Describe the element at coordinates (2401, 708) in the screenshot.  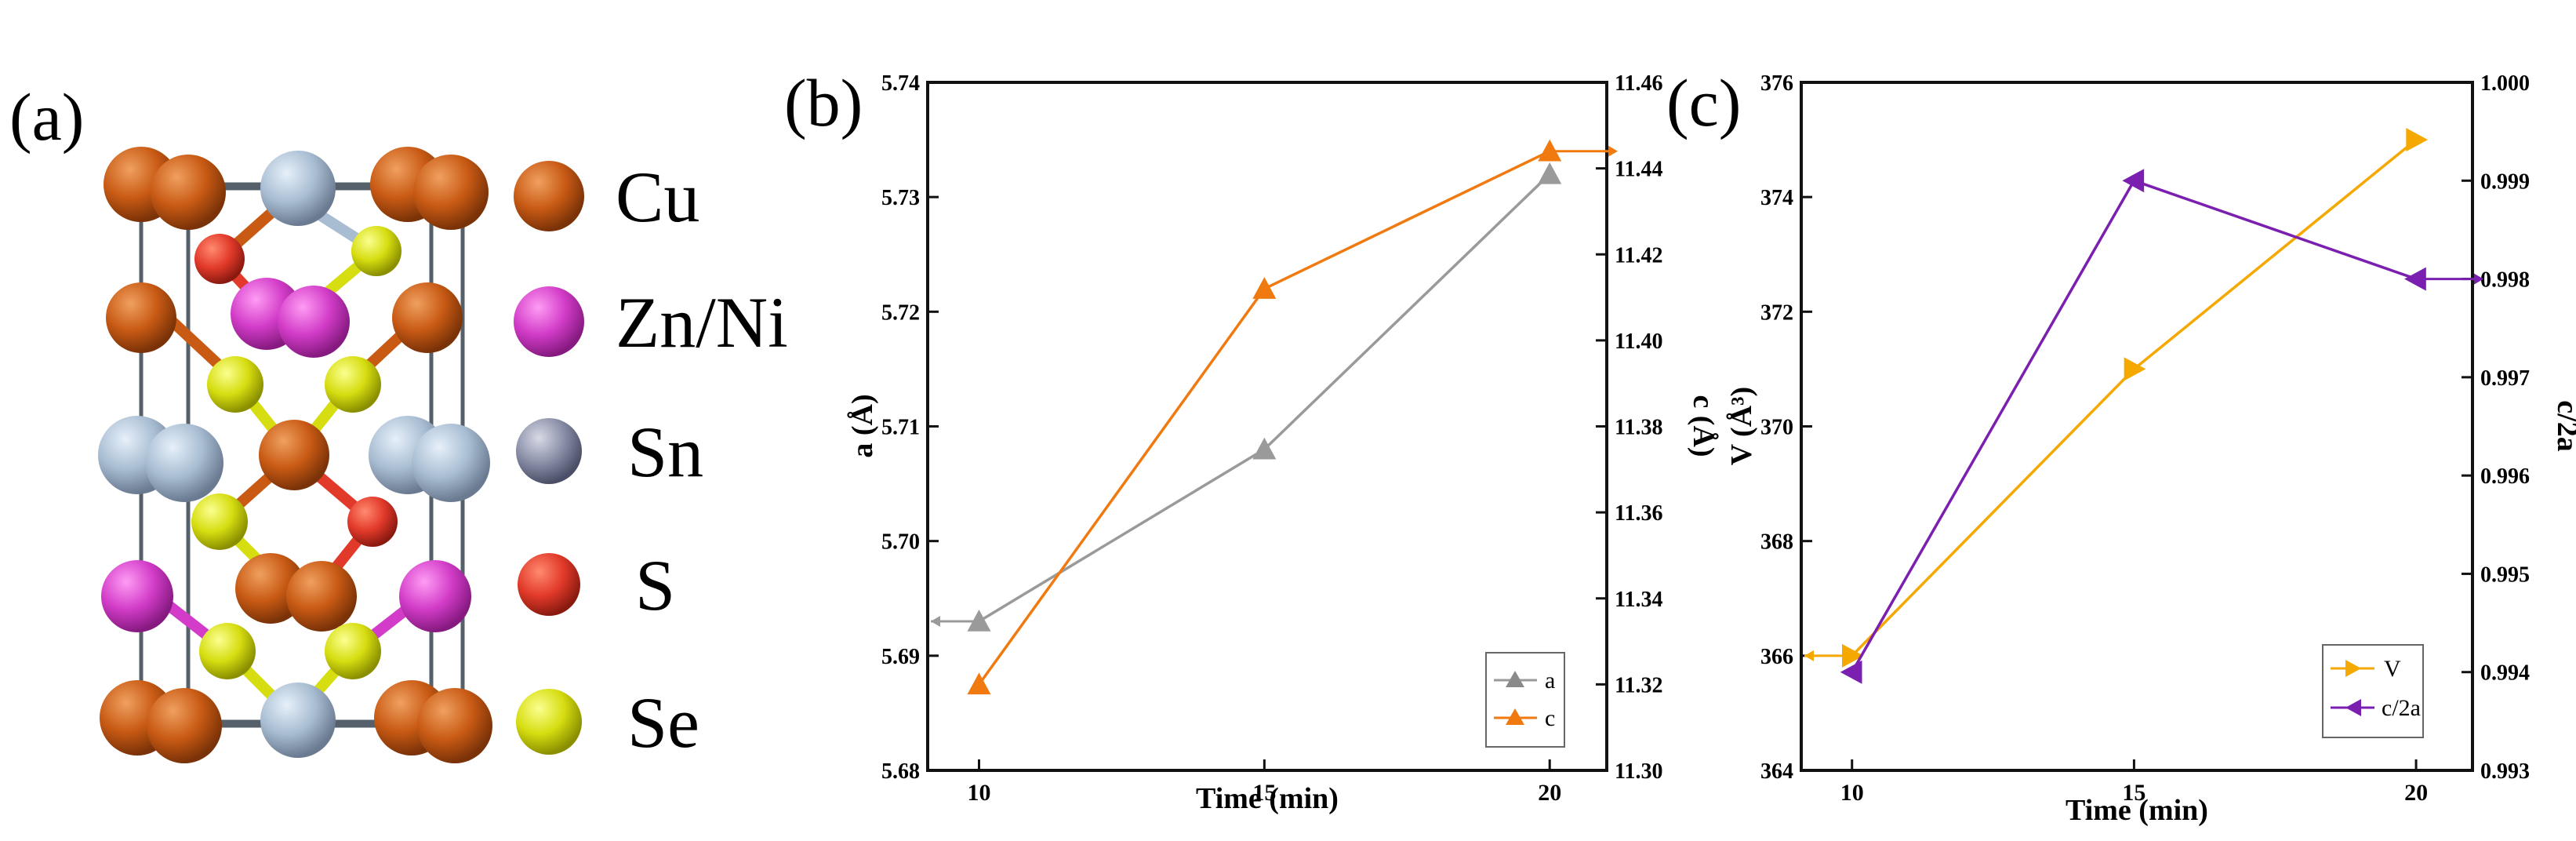
I see `legend-c2a-label: c/2a` at that location.